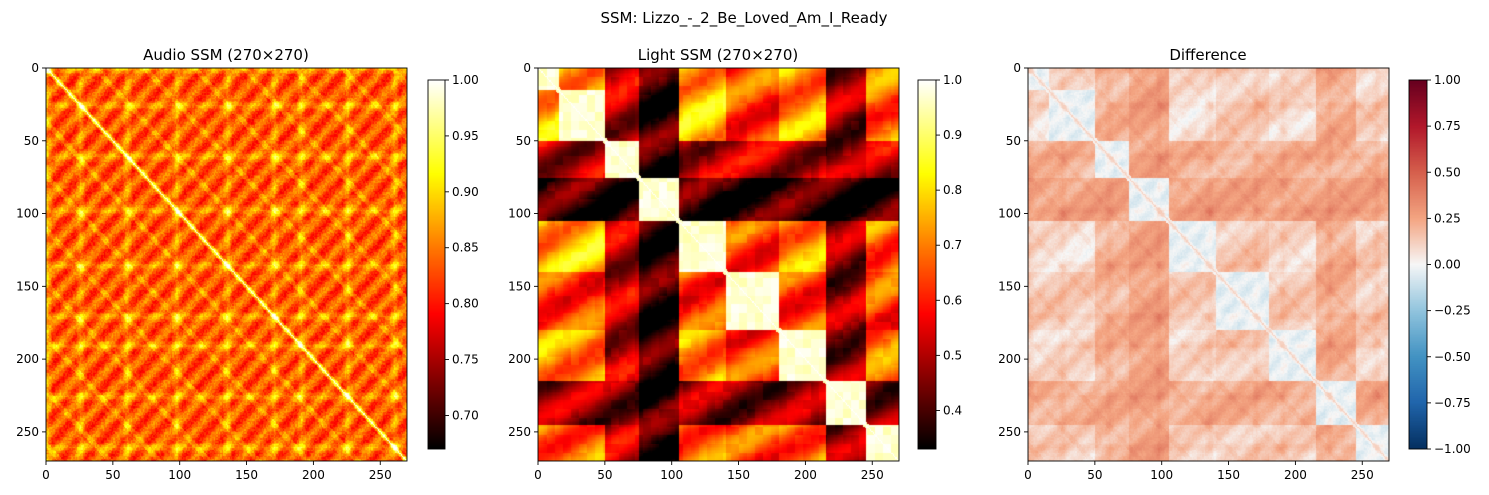  What do you see at coordinates (465, 136) in the screenshot?
I see `colorbar-tick-label: 0.95` at bounding box center [465, 136].